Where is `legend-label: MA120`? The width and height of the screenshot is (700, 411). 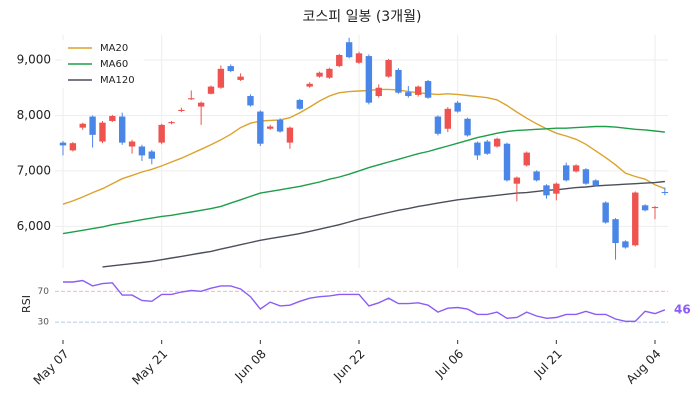
legend-label: MA120 is located at coordinates (117, 80).